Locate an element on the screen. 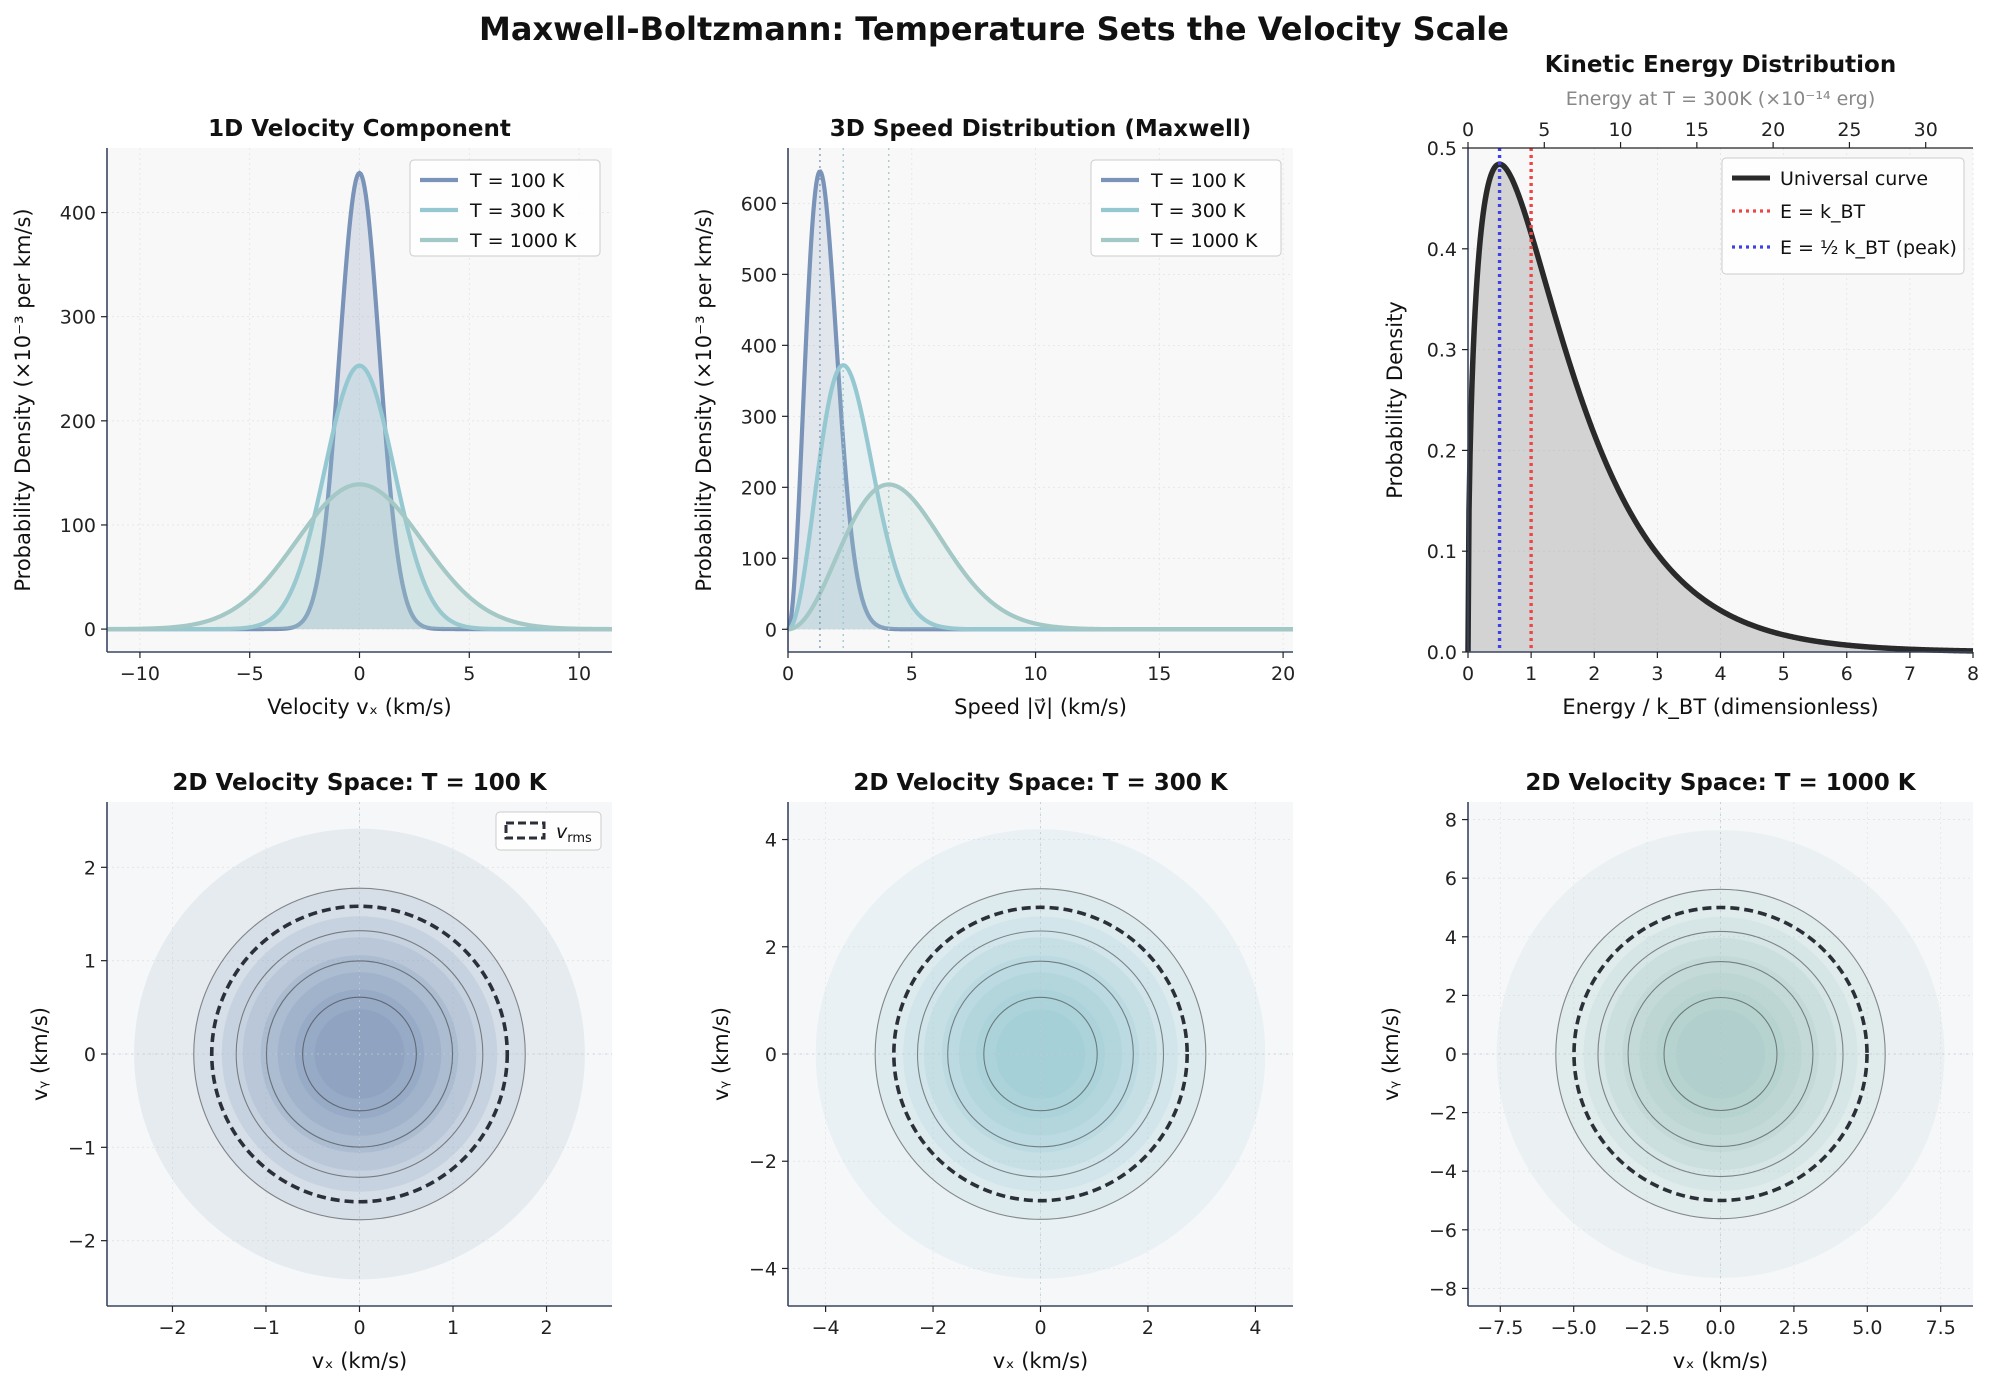 Image resolution: width=1989 pixels, height=1388 pixels. top-tick-label: 0 is located at coordinates (1468, 130).